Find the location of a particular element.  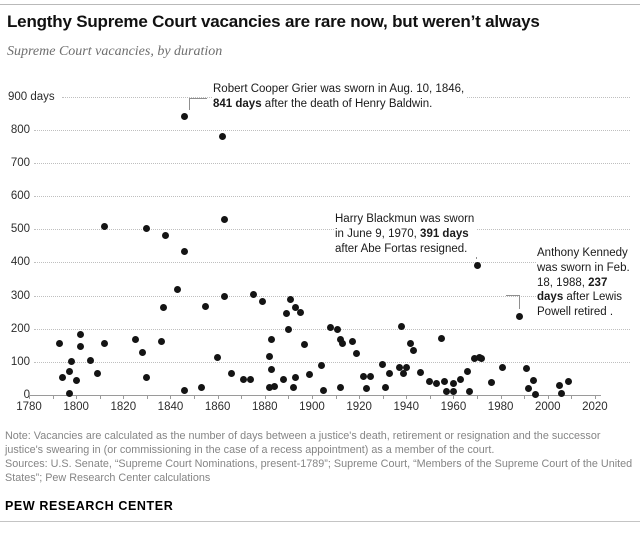

x-tick-label: 1920 is located at coordinates (359, 407).